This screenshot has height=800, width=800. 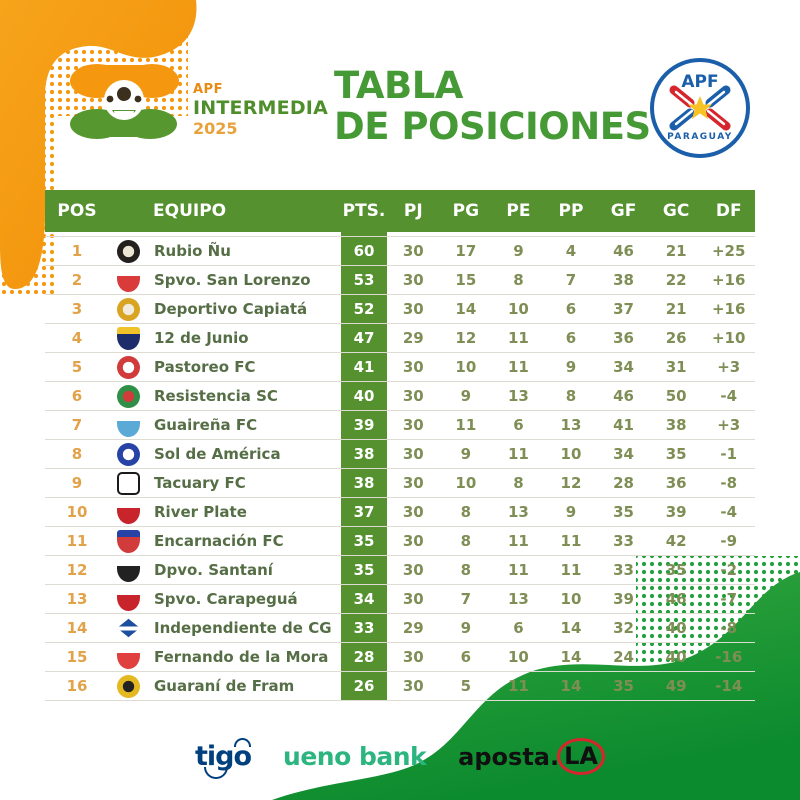 What do you see at coordinates (364, 512) in the screenshot?
I see `points-cell: 37` at bounding box center [364, 512].